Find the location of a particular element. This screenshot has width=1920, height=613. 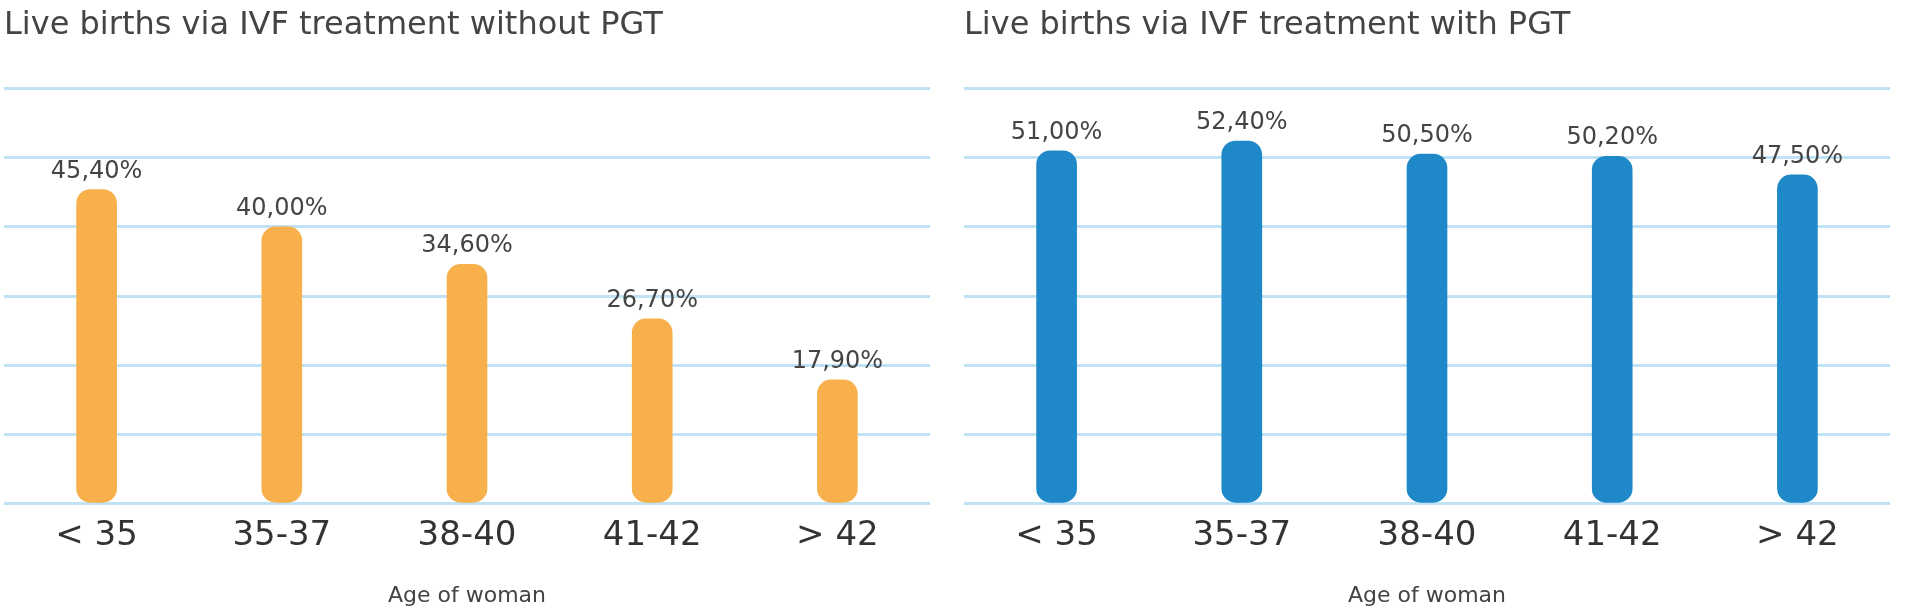

data-label: 45,40% is located at coordinates (96, 169).